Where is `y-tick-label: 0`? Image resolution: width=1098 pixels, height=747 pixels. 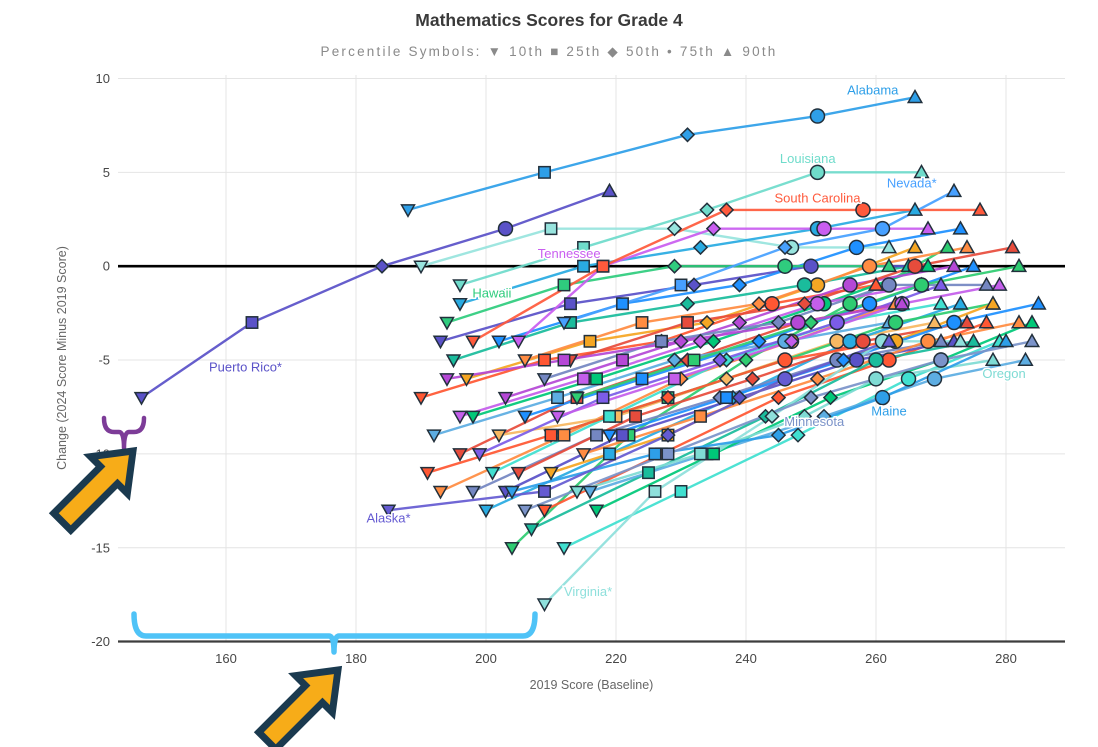 y-tick-label: 0 is located at coordinates (106, 266).